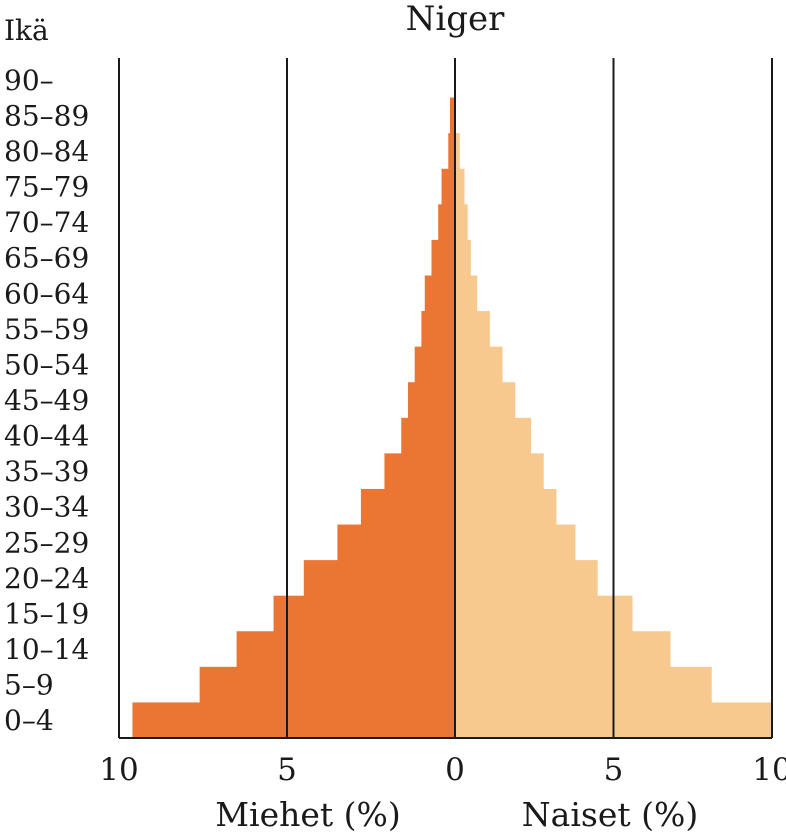 The image size is (786, 836). What do you see at coordinates (769, 770) in the screenshot?
I see `x-tick-label-4: 10` at bounding box center [769, 770].